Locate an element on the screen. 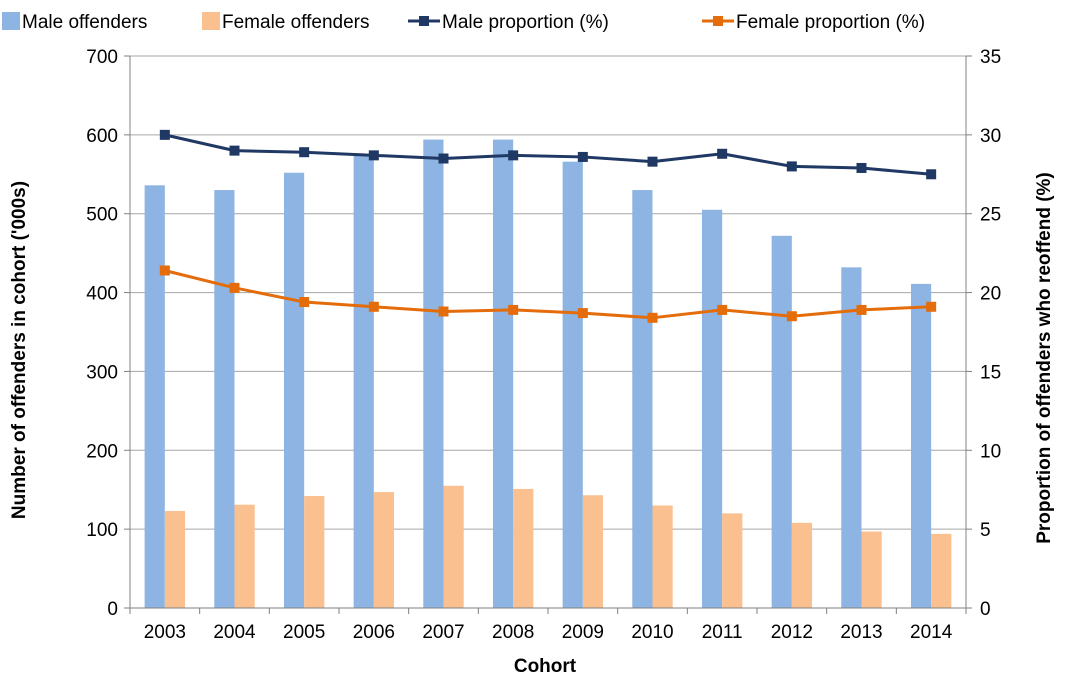 Image resolution: width=1070 pixels, height=679 pixels. x-axis-title: Cohort is located at coordinates (545, 666).